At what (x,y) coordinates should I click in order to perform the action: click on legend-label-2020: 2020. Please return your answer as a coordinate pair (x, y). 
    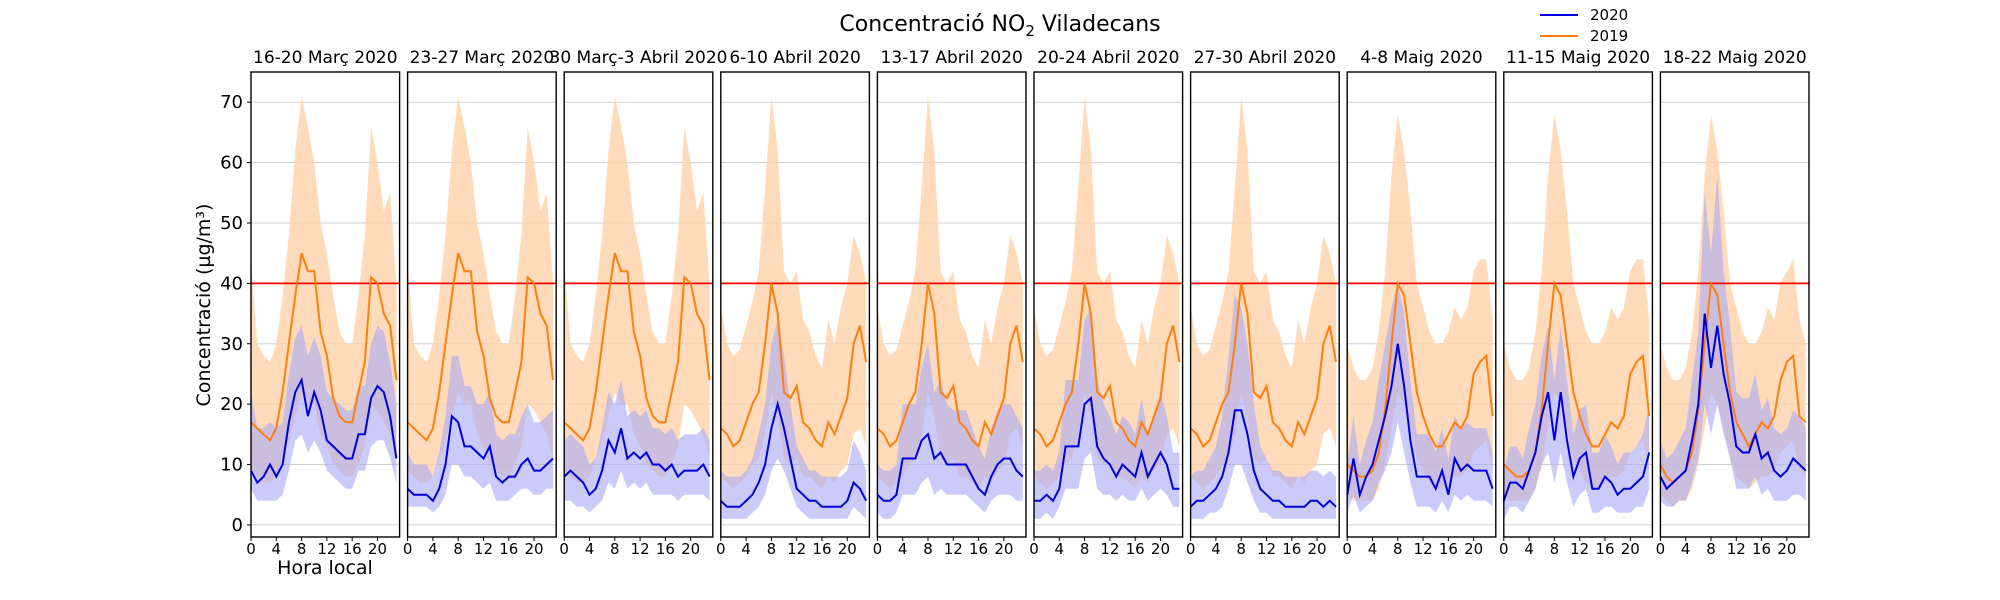
    Looking at the image, I should click on (1609, 15).